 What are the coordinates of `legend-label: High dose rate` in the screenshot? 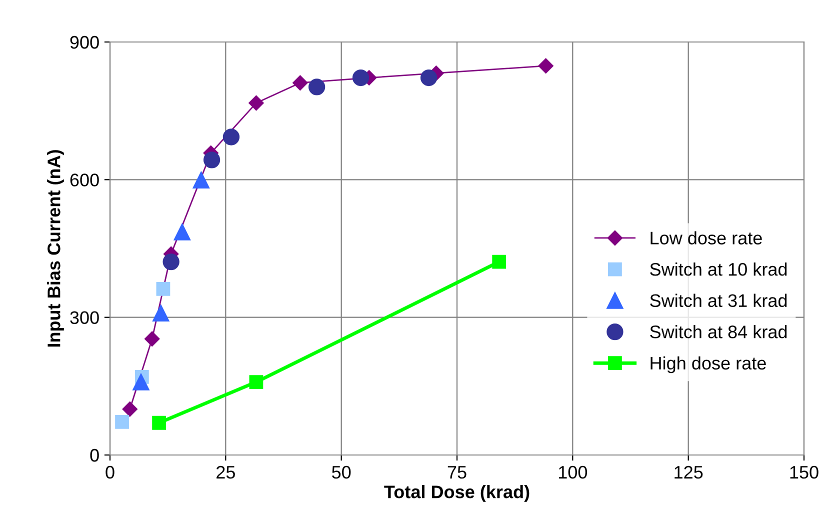 It's located at (708, 365).